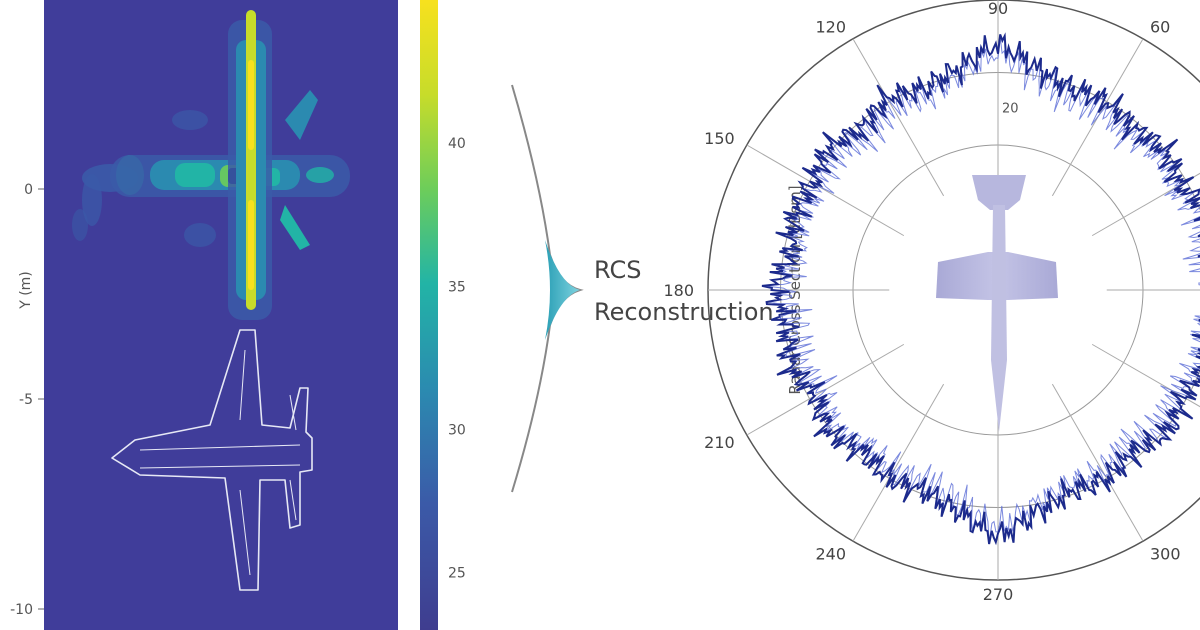  Describe the element at coordinates (998, 594) in the screenshot. I see `polar-angle-tick-label: 270` at that location.